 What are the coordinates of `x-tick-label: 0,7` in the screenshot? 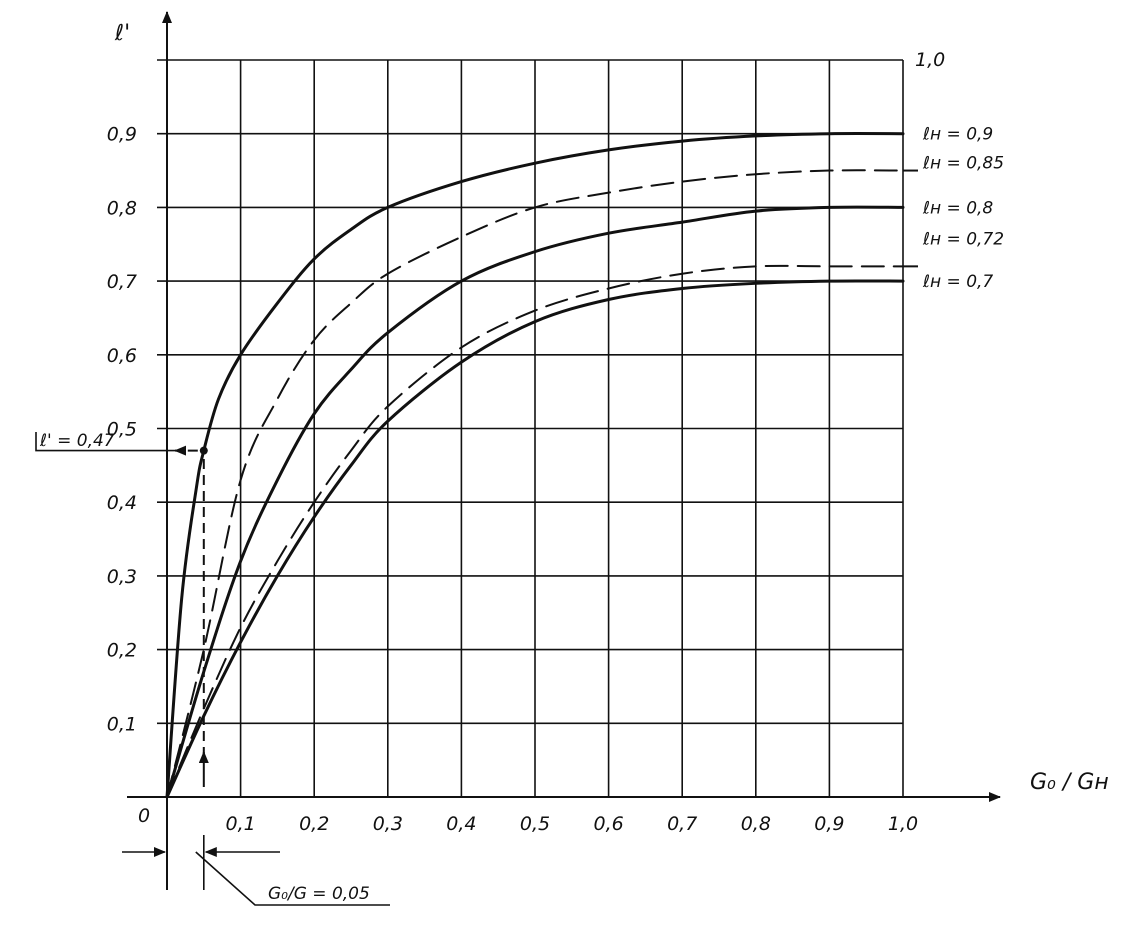 It's located at (682, 824).